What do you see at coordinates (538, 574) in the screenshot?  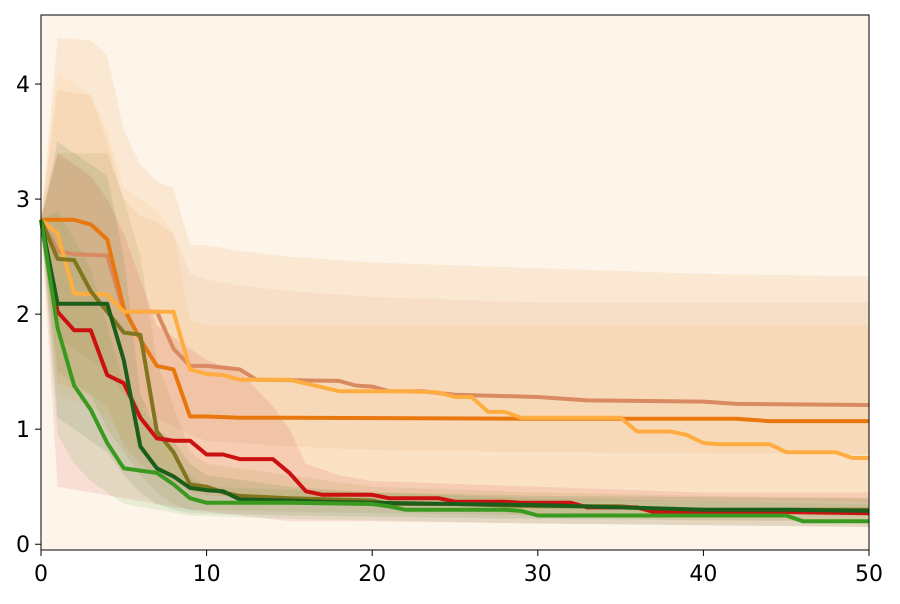 I see `x-tick-label: 30` at bounding box center [538, 574].